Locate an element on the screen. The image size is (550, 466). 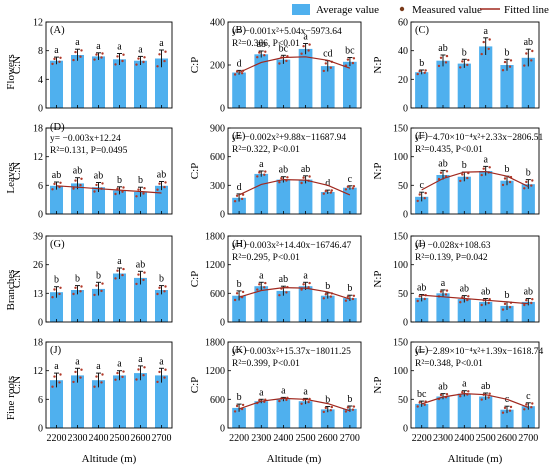
panel-j-ytick-label: 12 is located at coordinates (38, 371).